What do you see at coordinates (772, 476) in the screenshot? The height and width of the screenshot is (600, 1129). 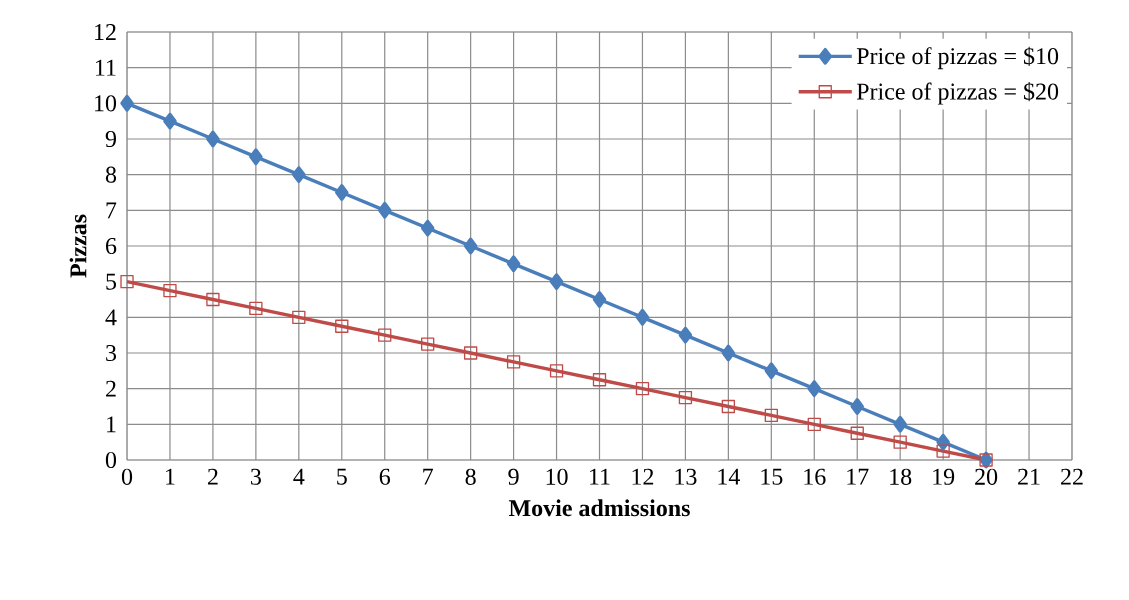 I see `x-tick-label: 15` at bounding box center [772, 476].